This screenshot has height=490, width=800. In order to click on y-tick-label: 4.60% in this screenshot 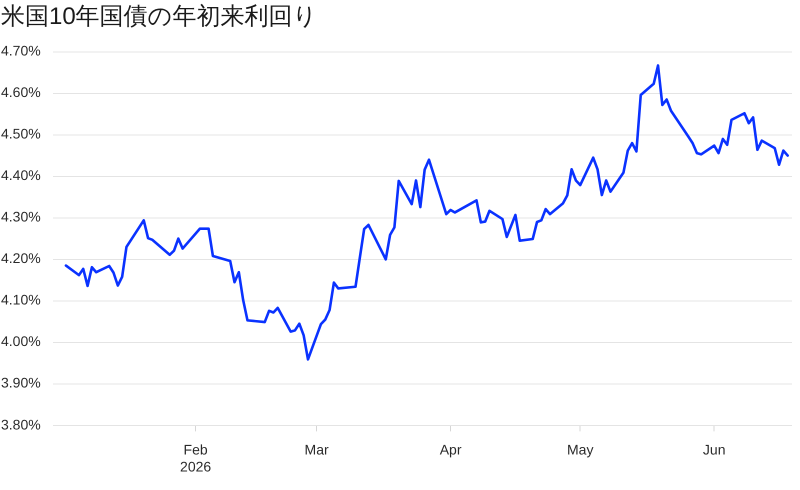, I will do `click(21, 92)`.